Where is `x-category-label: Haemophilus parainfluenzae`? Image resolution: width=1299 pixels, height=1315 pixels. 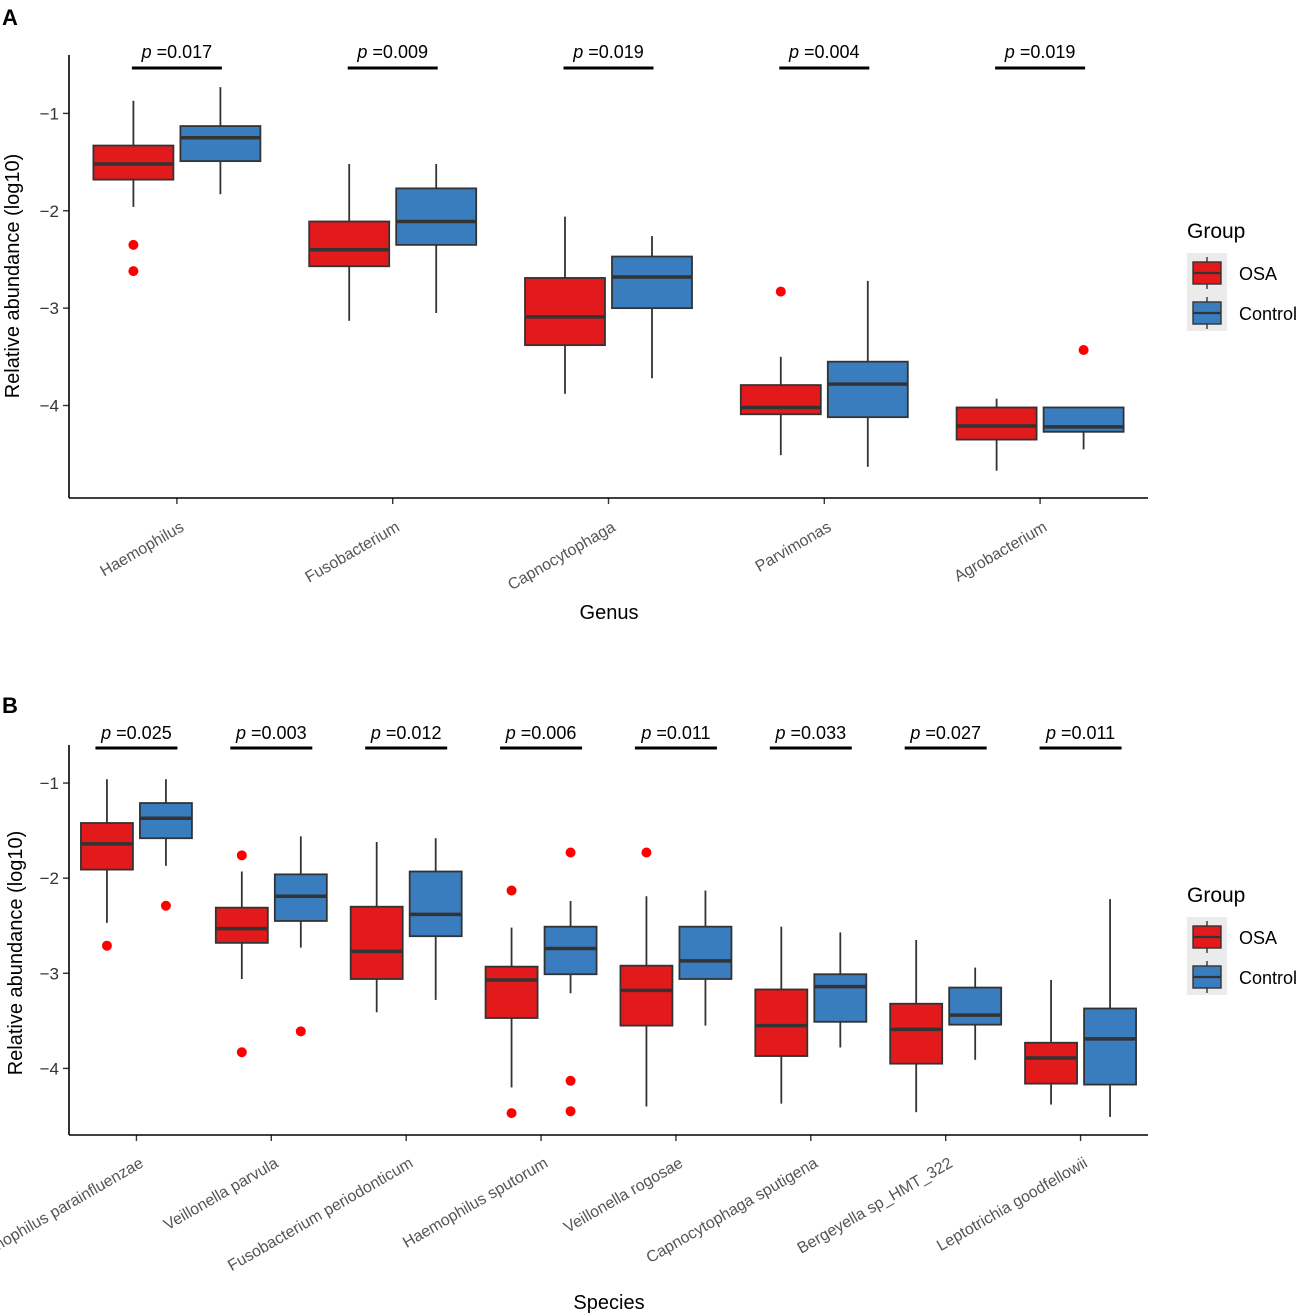
x-category-label: Haemophilus parainfluenzae is located at coordinates (73, 1213).